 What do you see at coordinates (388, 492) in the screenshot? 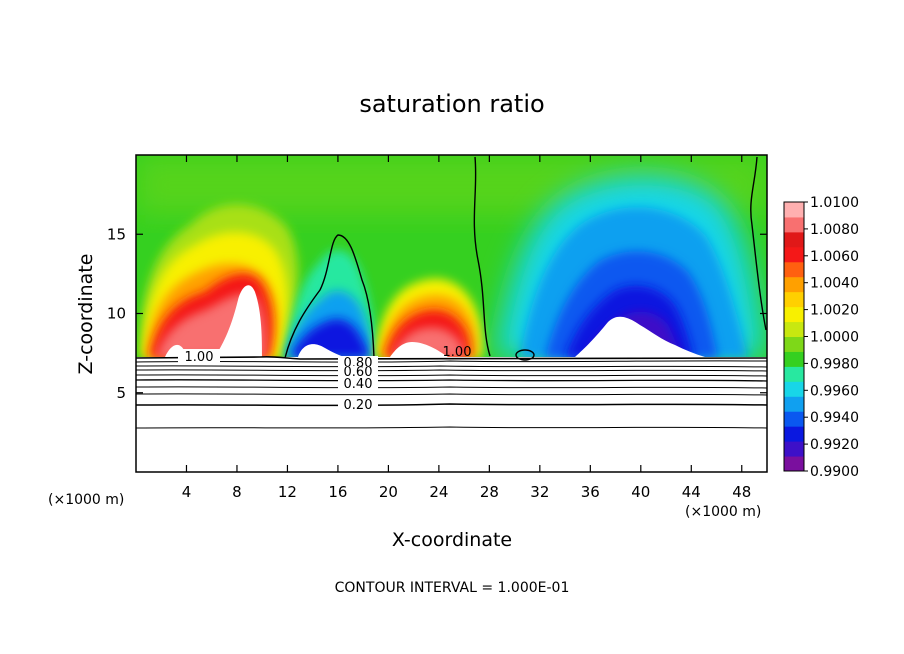
I see `x-tick-label: 20` at bounding box center [388, 492].